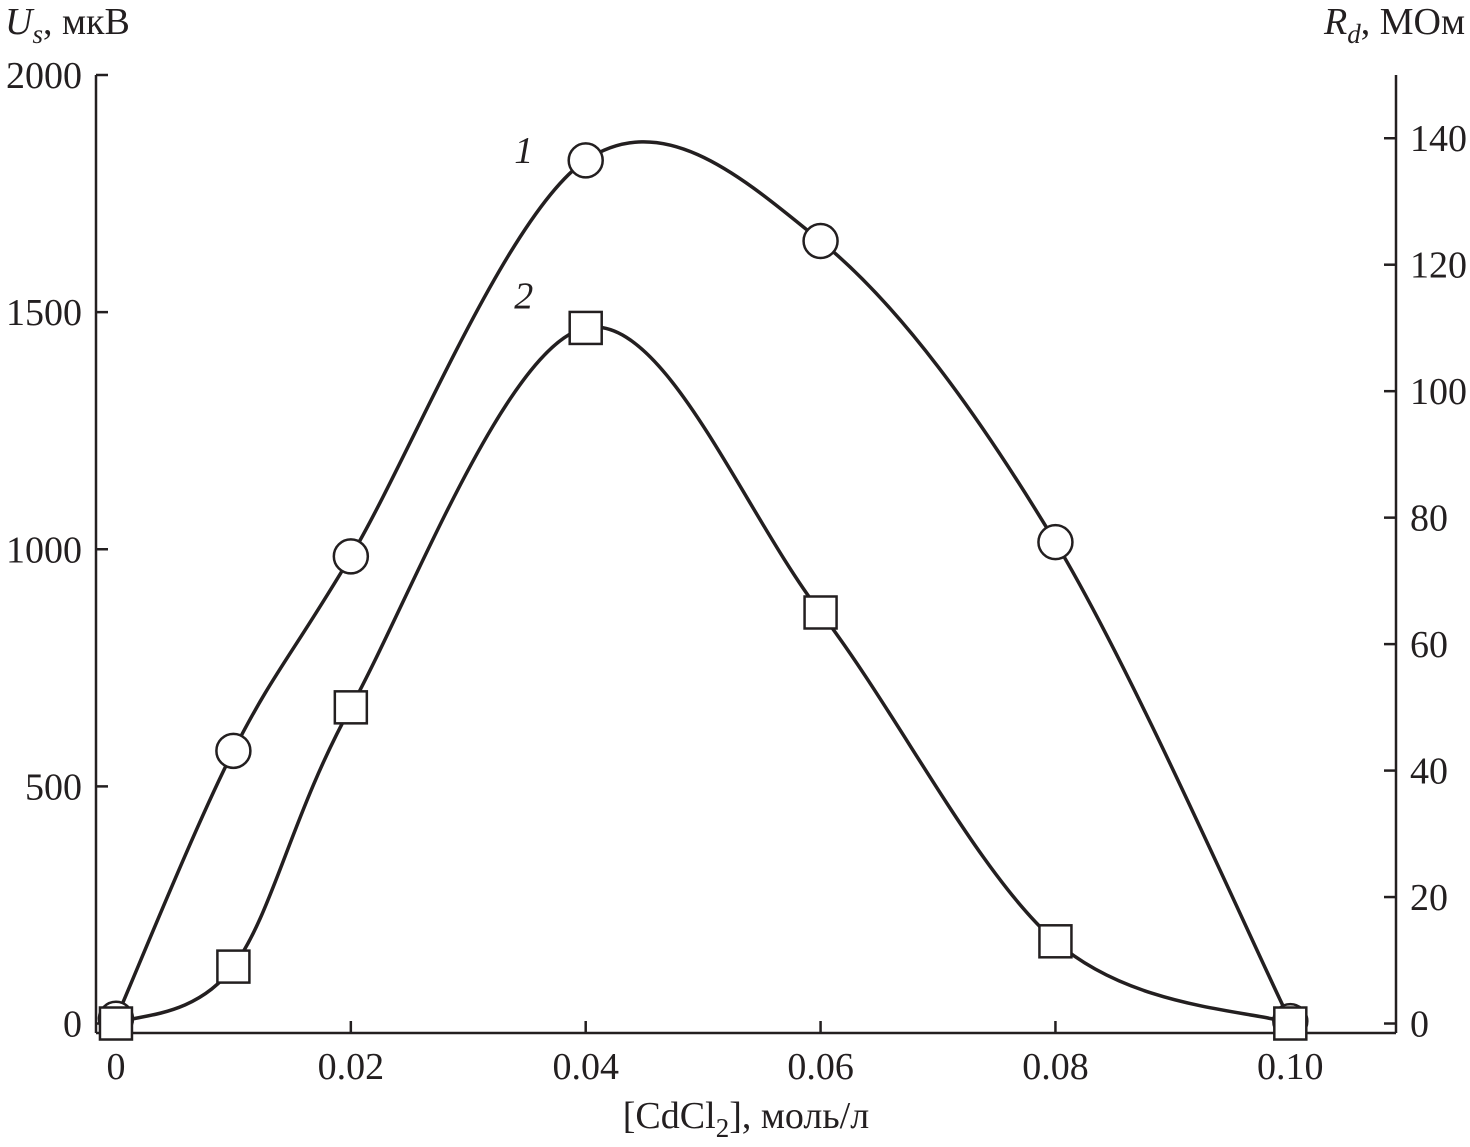  Describe the element at coordinates (746, 1119) in the screenshot. I see `x-axis-title: [CdCl2], моль/л` at that location.